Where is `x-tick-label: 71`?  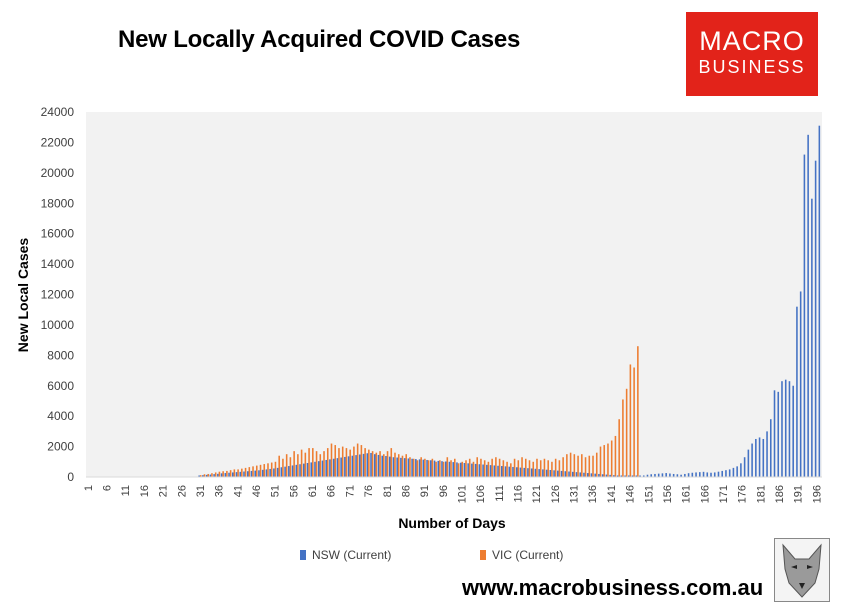
x-tick-label: 71 is located at coordinates (350, 491).